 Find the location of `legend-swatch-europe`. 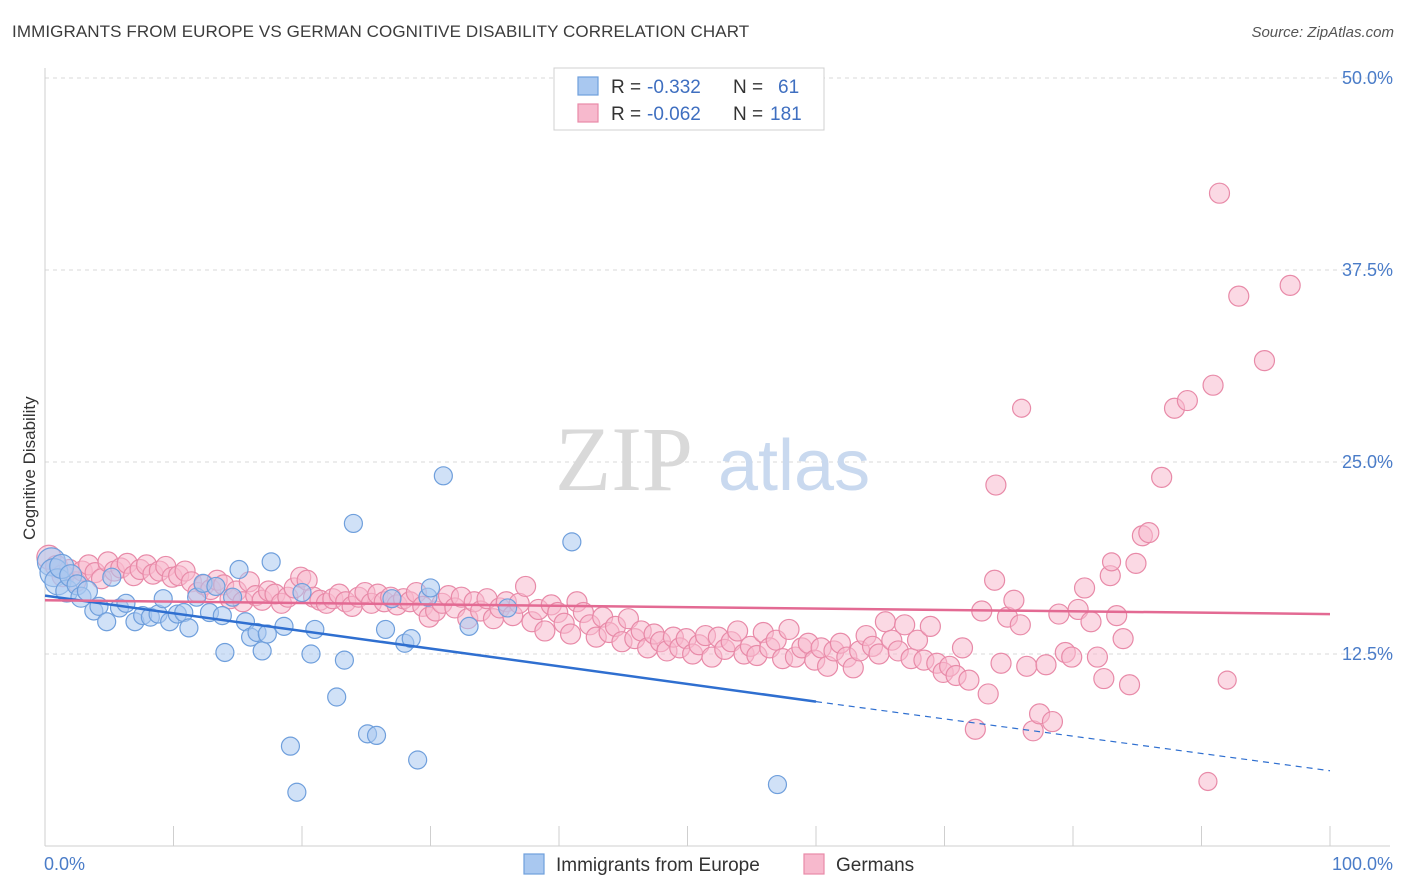

legend-swatch-europe is located at coordinates (588, 86).